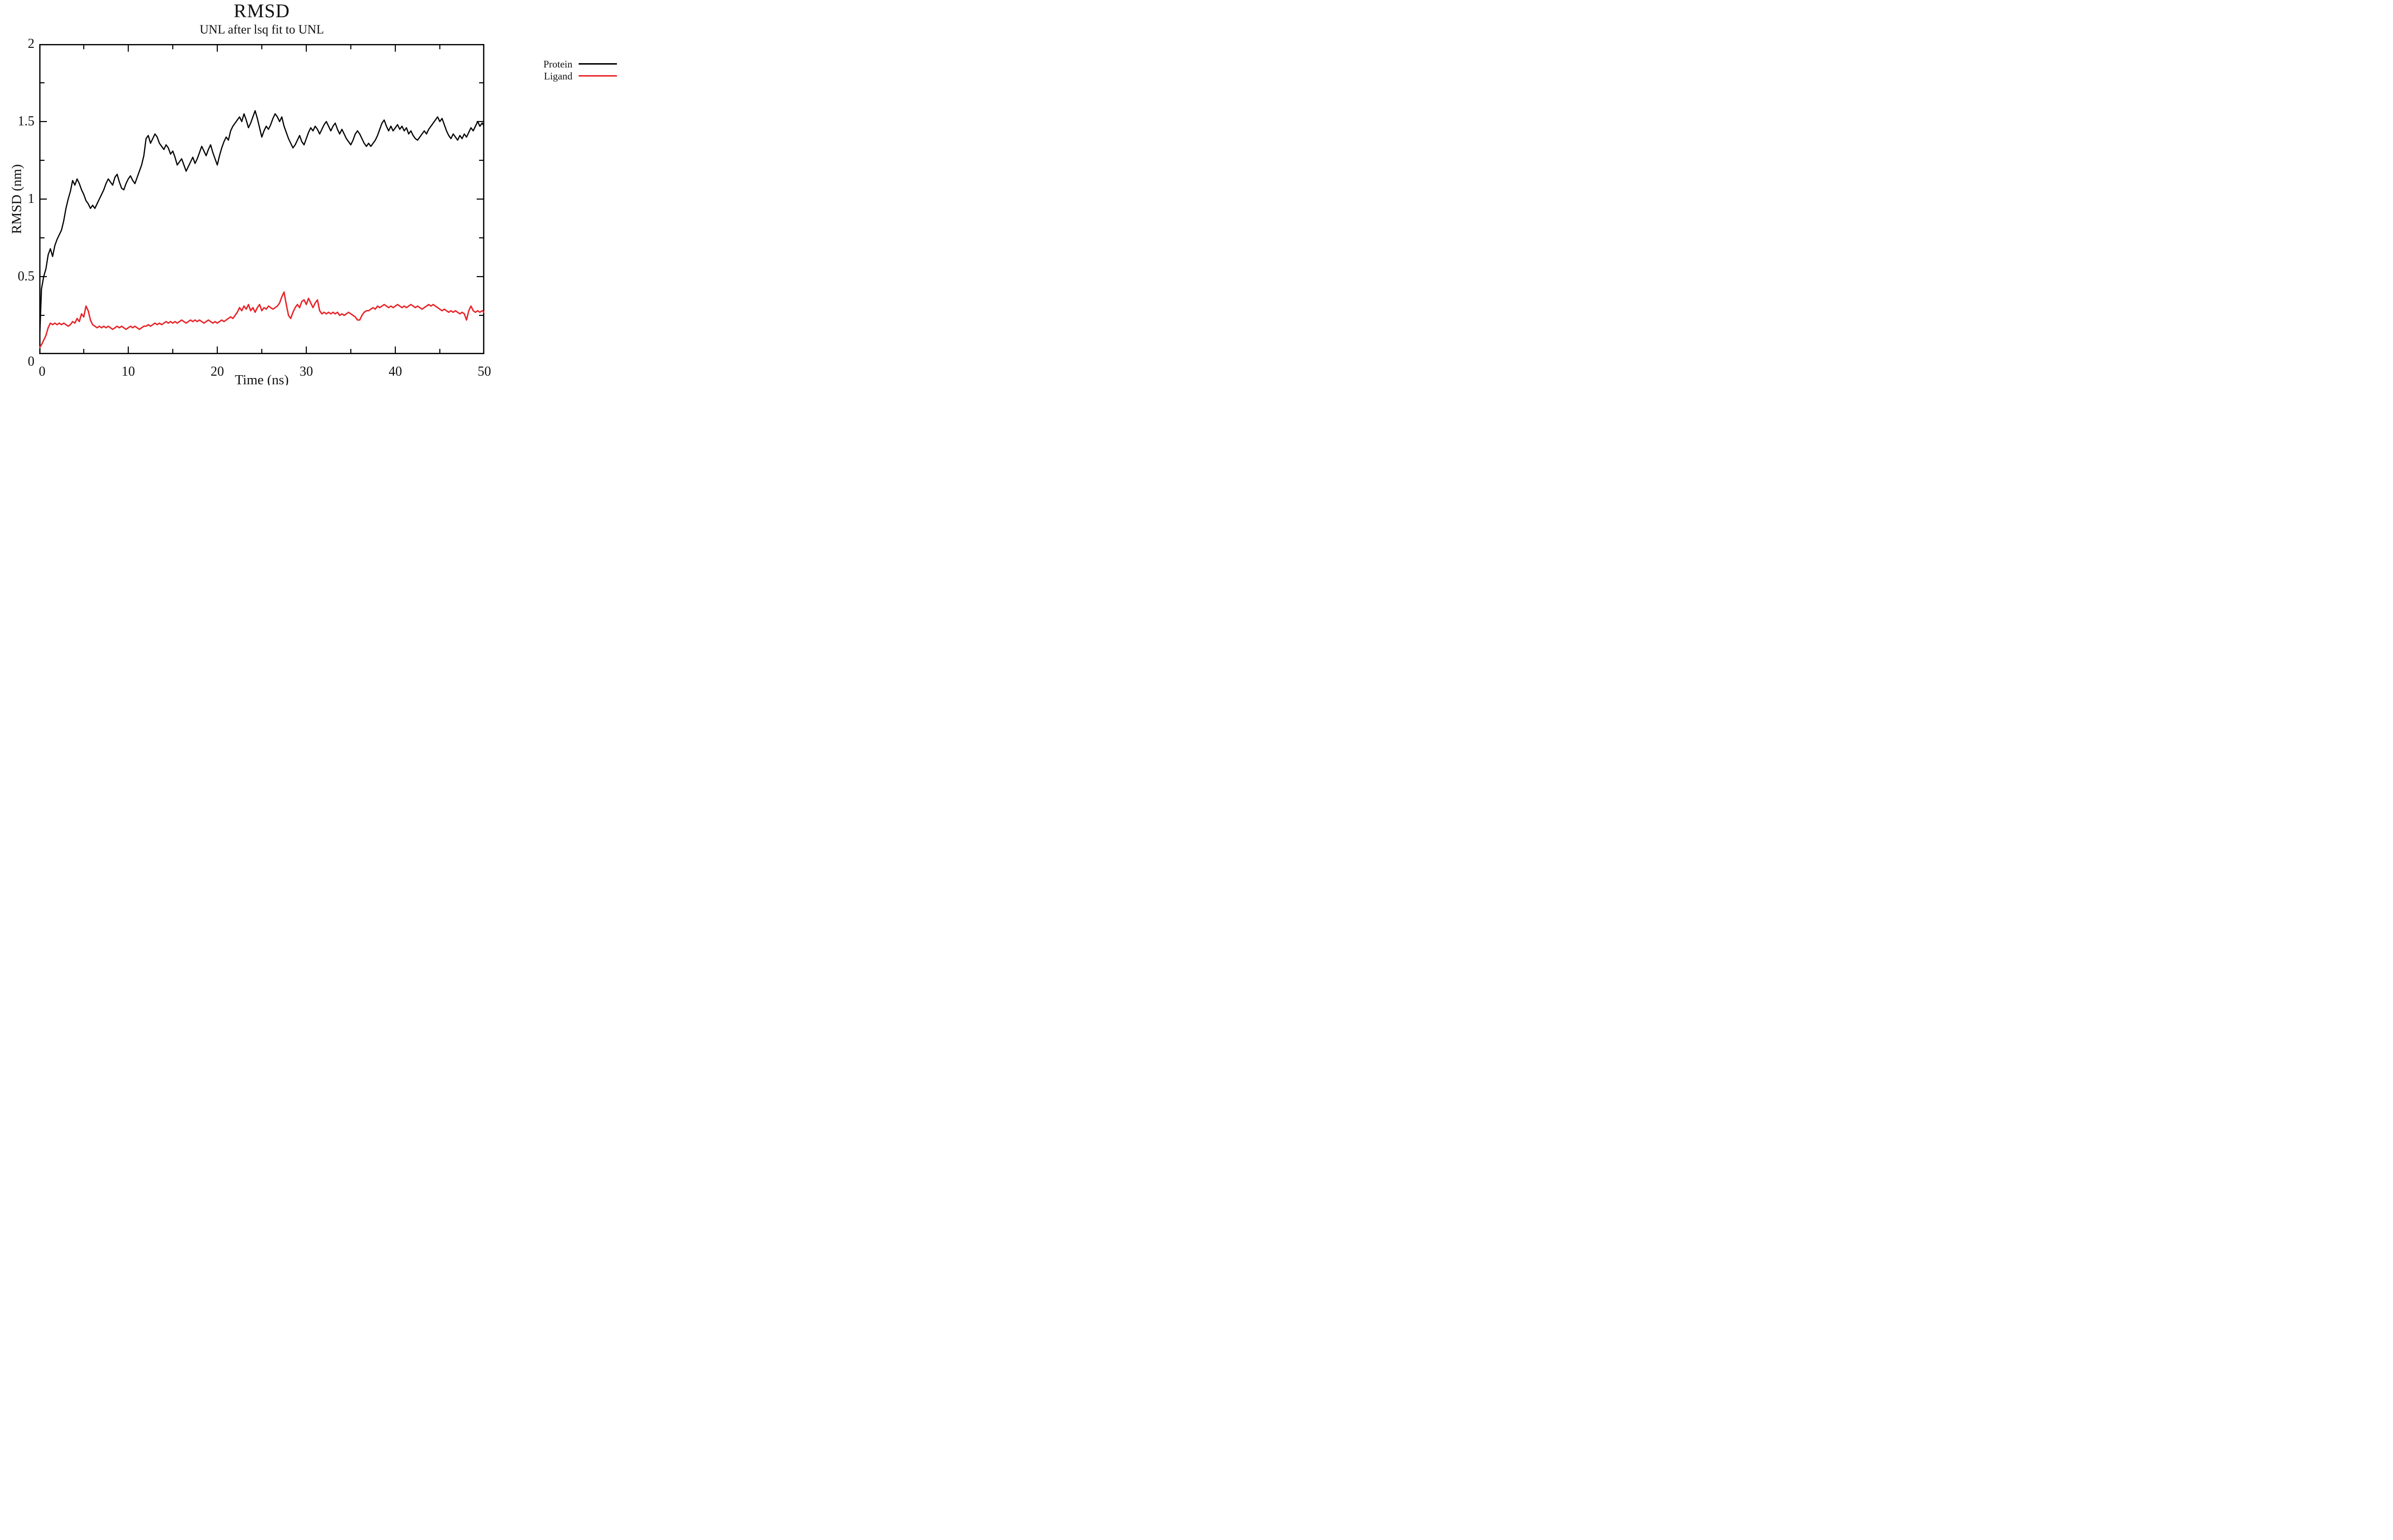 Image resolution: width=2393 pixels, height=1540 pixels. Describe the element at coordinates (558, 76) in the screenshot. I see `legend-label: Ligand` at that location.